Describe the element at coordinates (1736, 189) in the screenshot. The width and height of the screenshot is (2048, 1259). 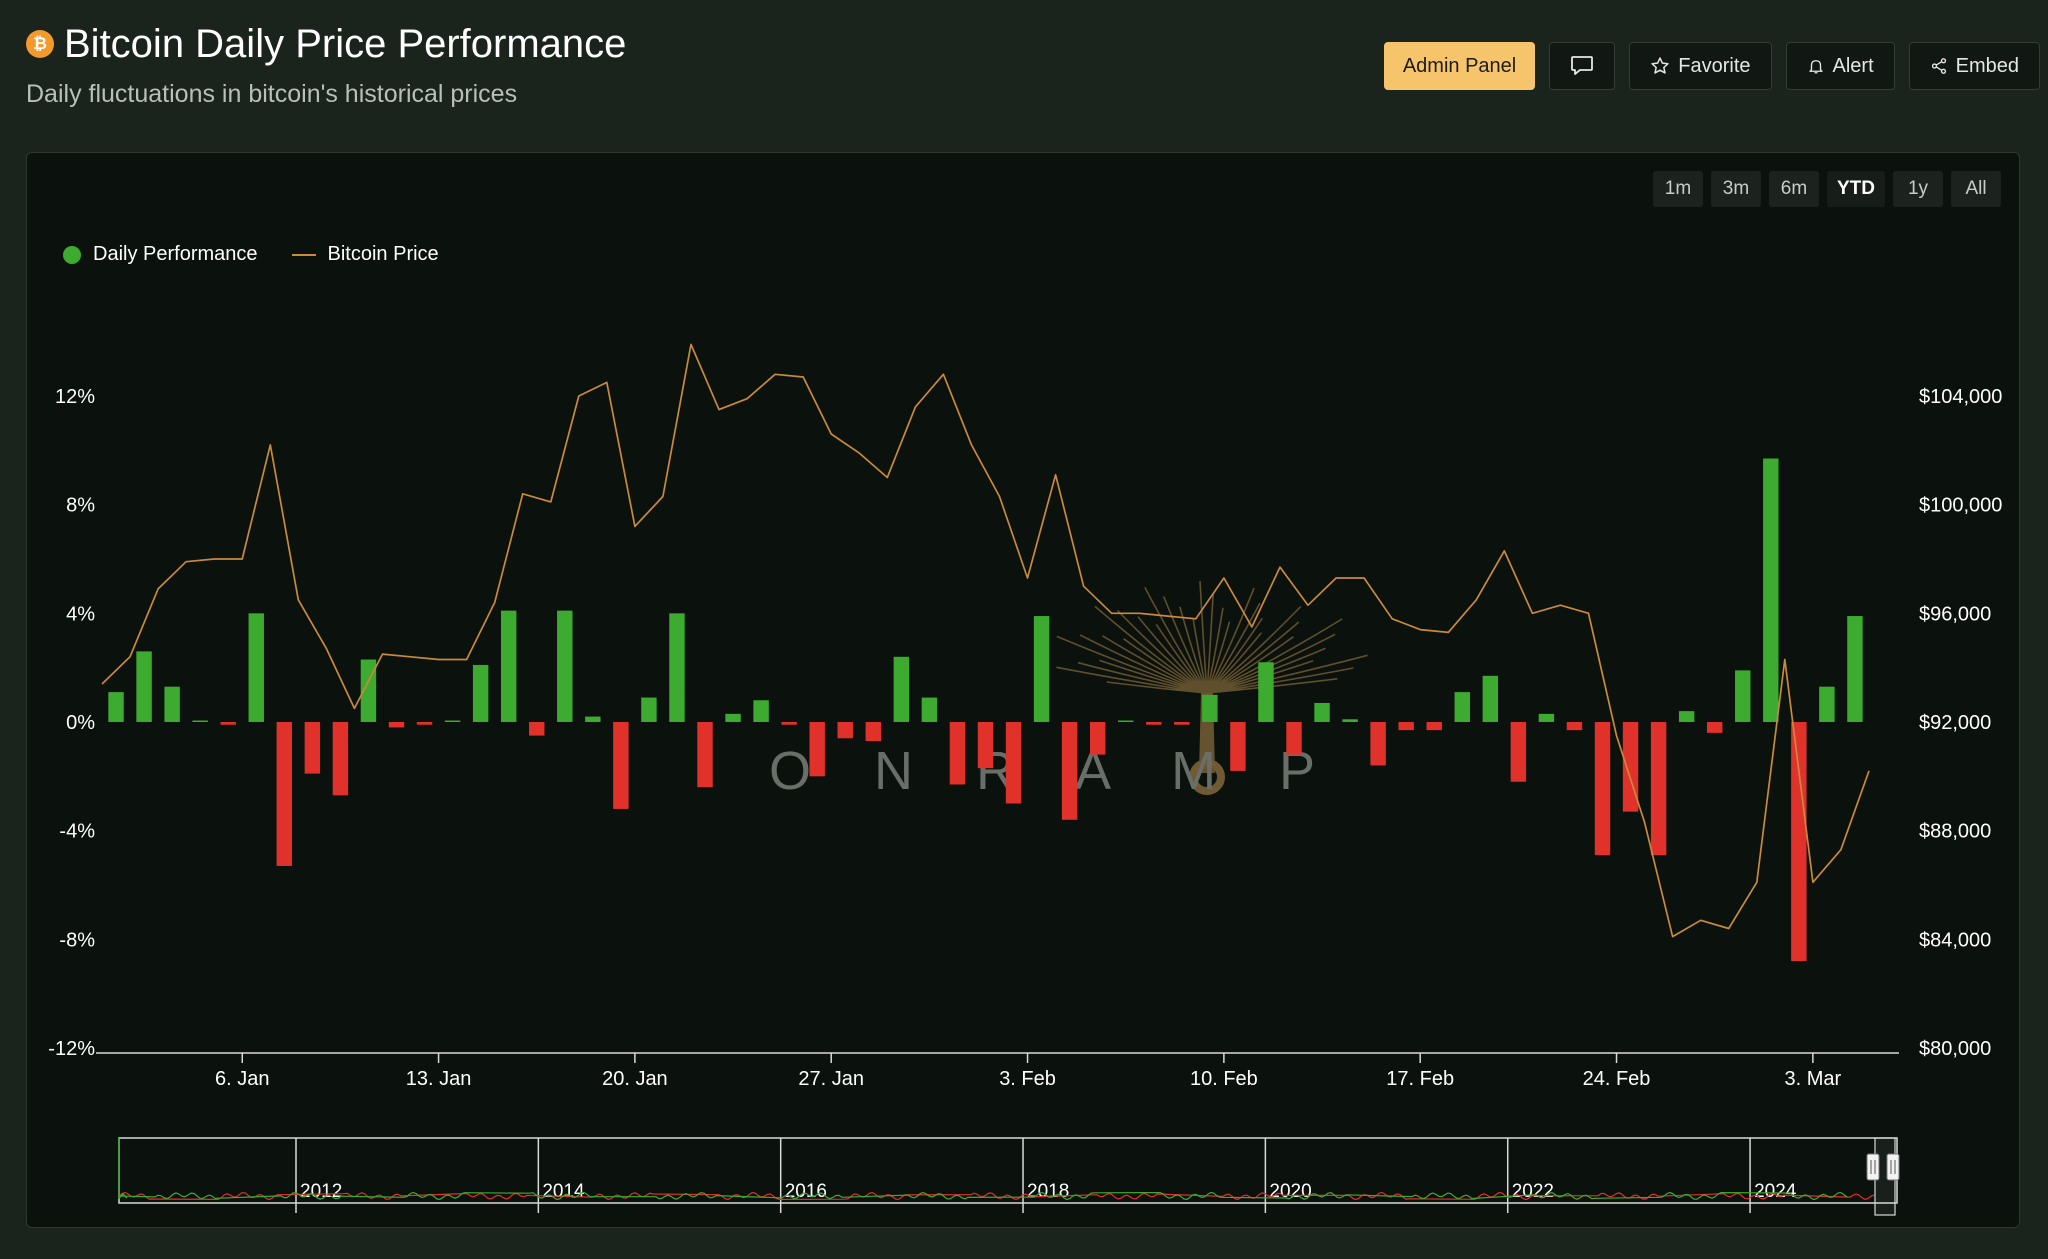
I see `range-button-3m: 3m` at that location.